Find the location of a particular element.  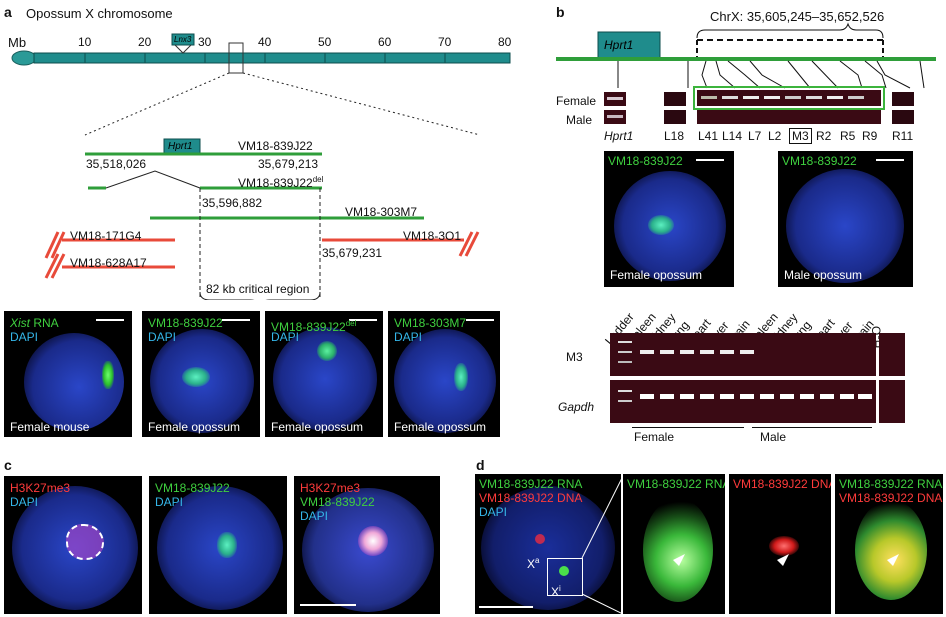

micrograph-c-839j22: VM18-839J22 DAPI is located at coordinates (218, 545).